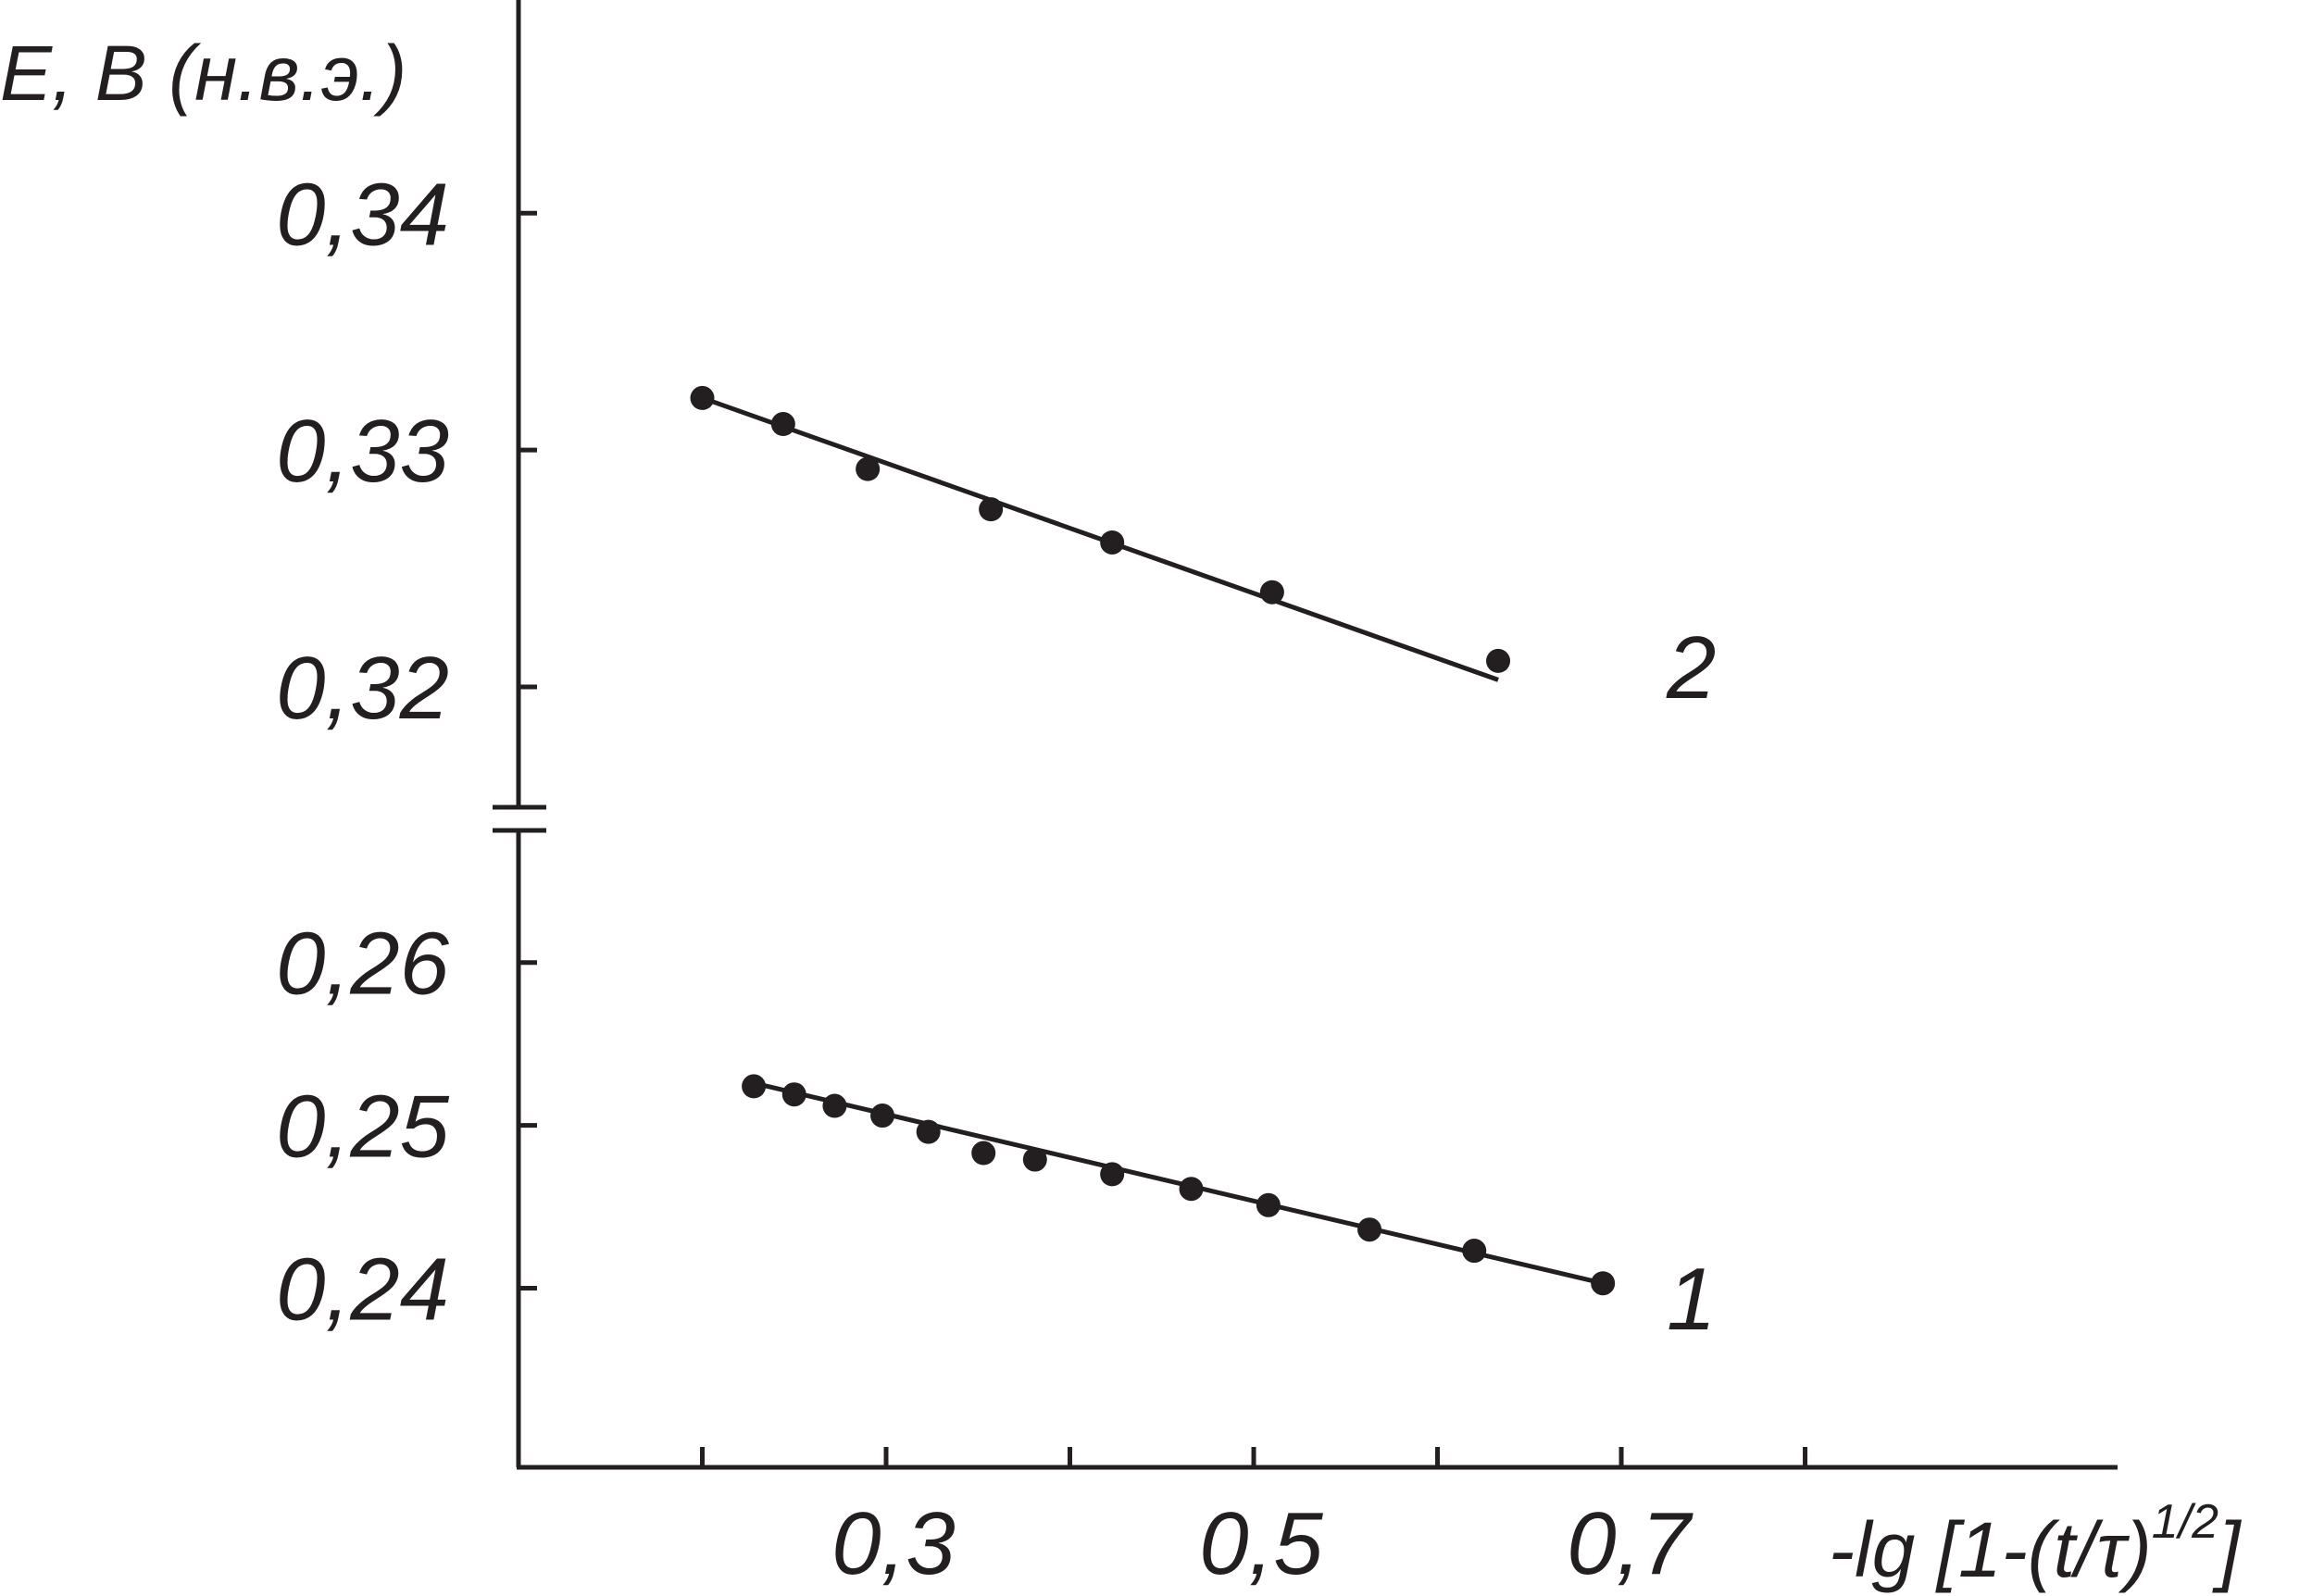  What do you see at coordinates (362, 1290) in the screenshot?
I see `y-tick-label: 0,24` at bounding box center [362, 1290].